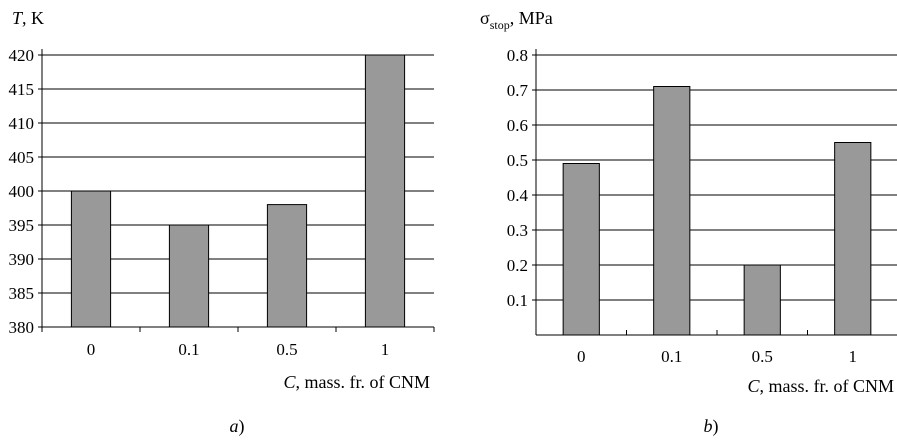 The image size is (897, 443). What do you see at coordinates (22, 123) in the screenshot?
I see `y-tick-label: 410` at bounding box center [22, 123].